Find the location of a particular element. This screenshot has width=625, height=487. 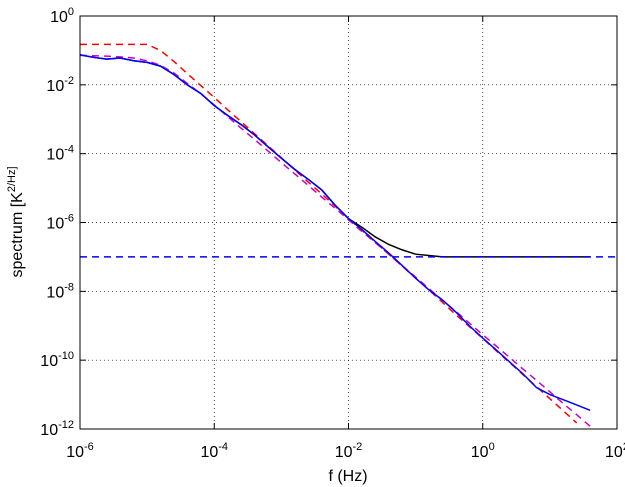

x-axis-label: f (Hz) is located at coordinates (347, 476).